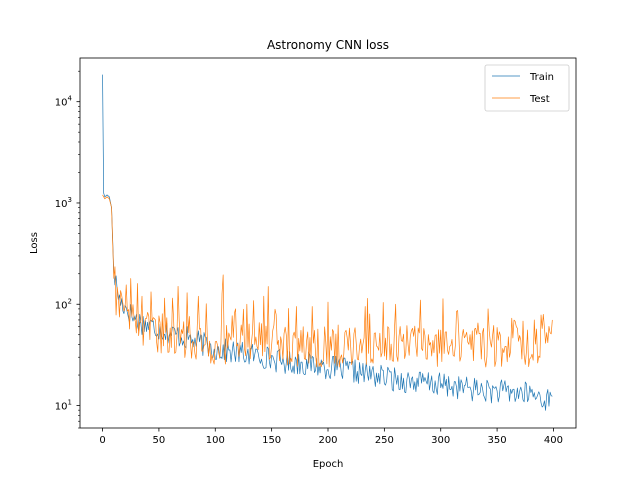 The image size is (640, 480). Describe the element at coordinates (541, 77) in the screenshot. I see `legend-label-train: Train` at that location.